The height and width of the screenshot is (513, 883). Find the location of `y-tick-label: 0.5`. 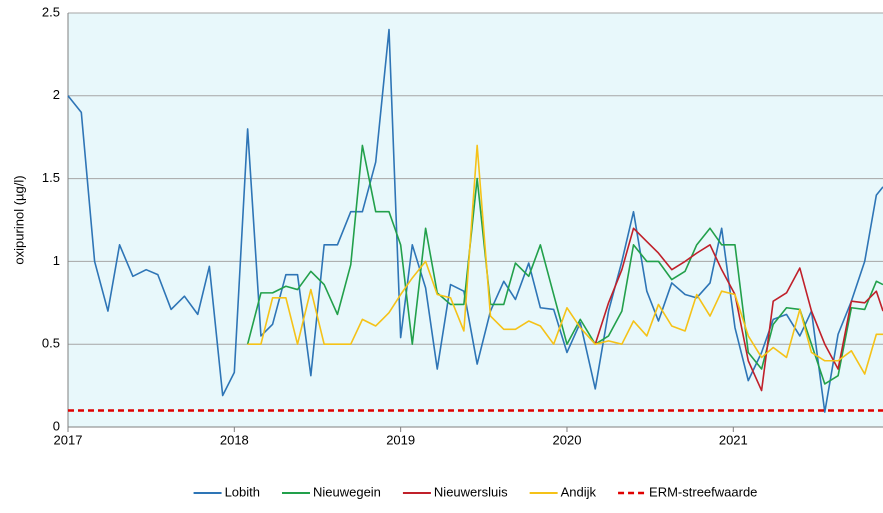

y-tick-label: 0.5 is located at coordinates (51, 343).